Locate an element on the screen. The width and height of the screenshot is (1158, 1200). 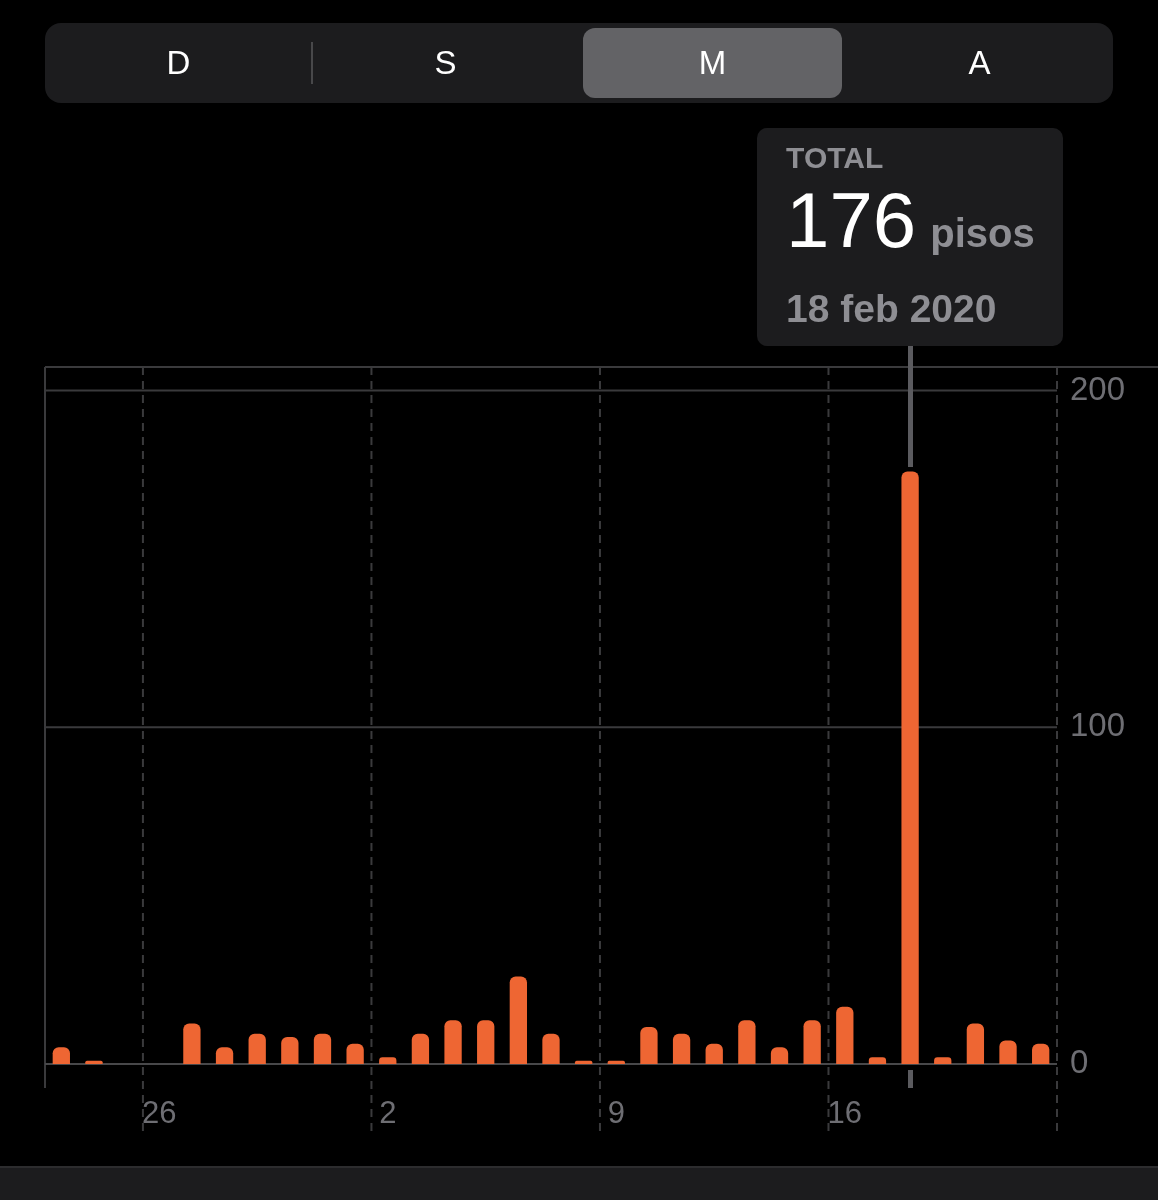
segmented-control: D S M A is located at coordinates (579, 63).